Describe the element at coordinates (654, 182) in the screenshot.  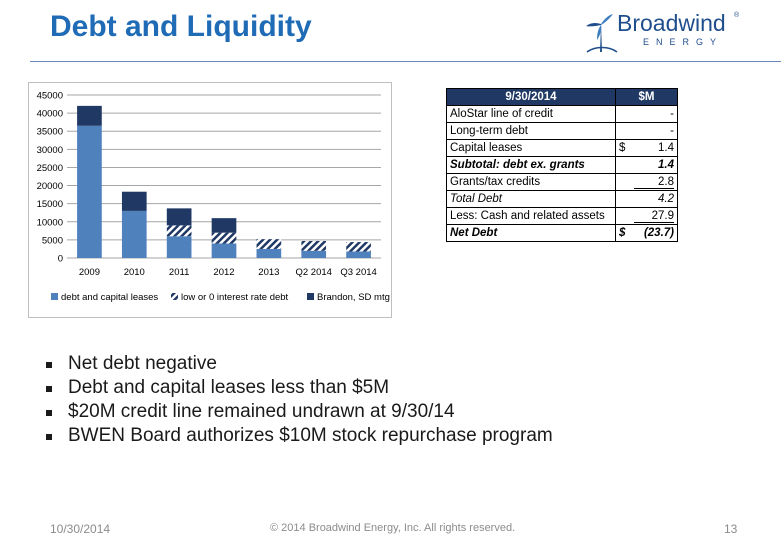
I see `table-row-value: 2.8` at that location.